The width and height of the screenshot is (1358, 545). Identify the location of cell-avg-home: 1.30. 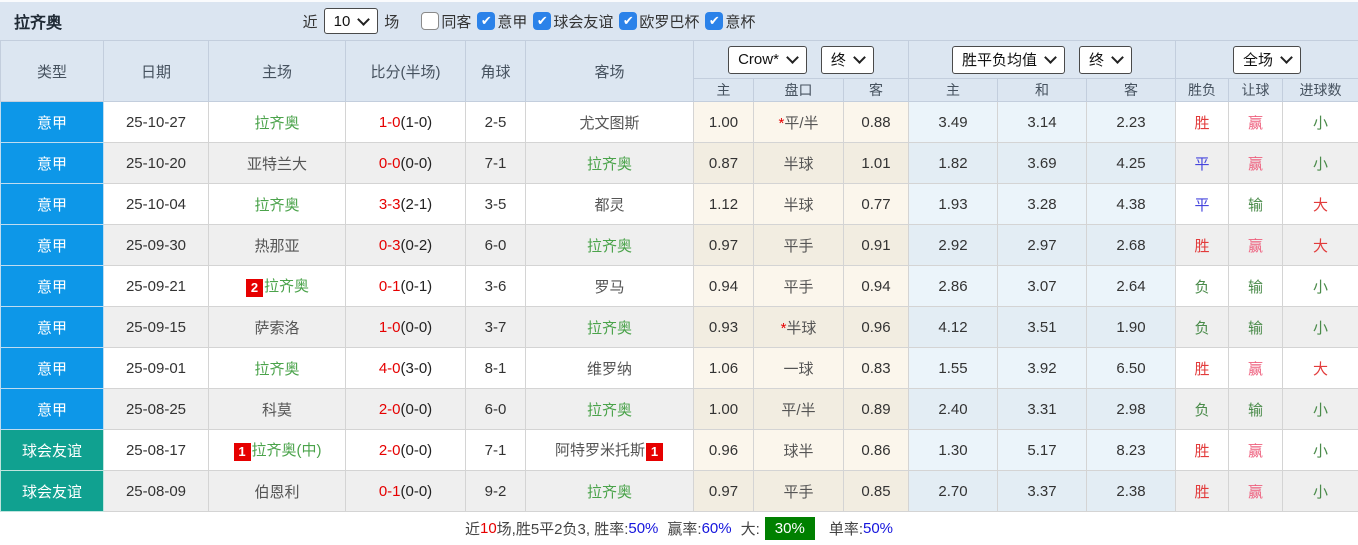
(953, 450).